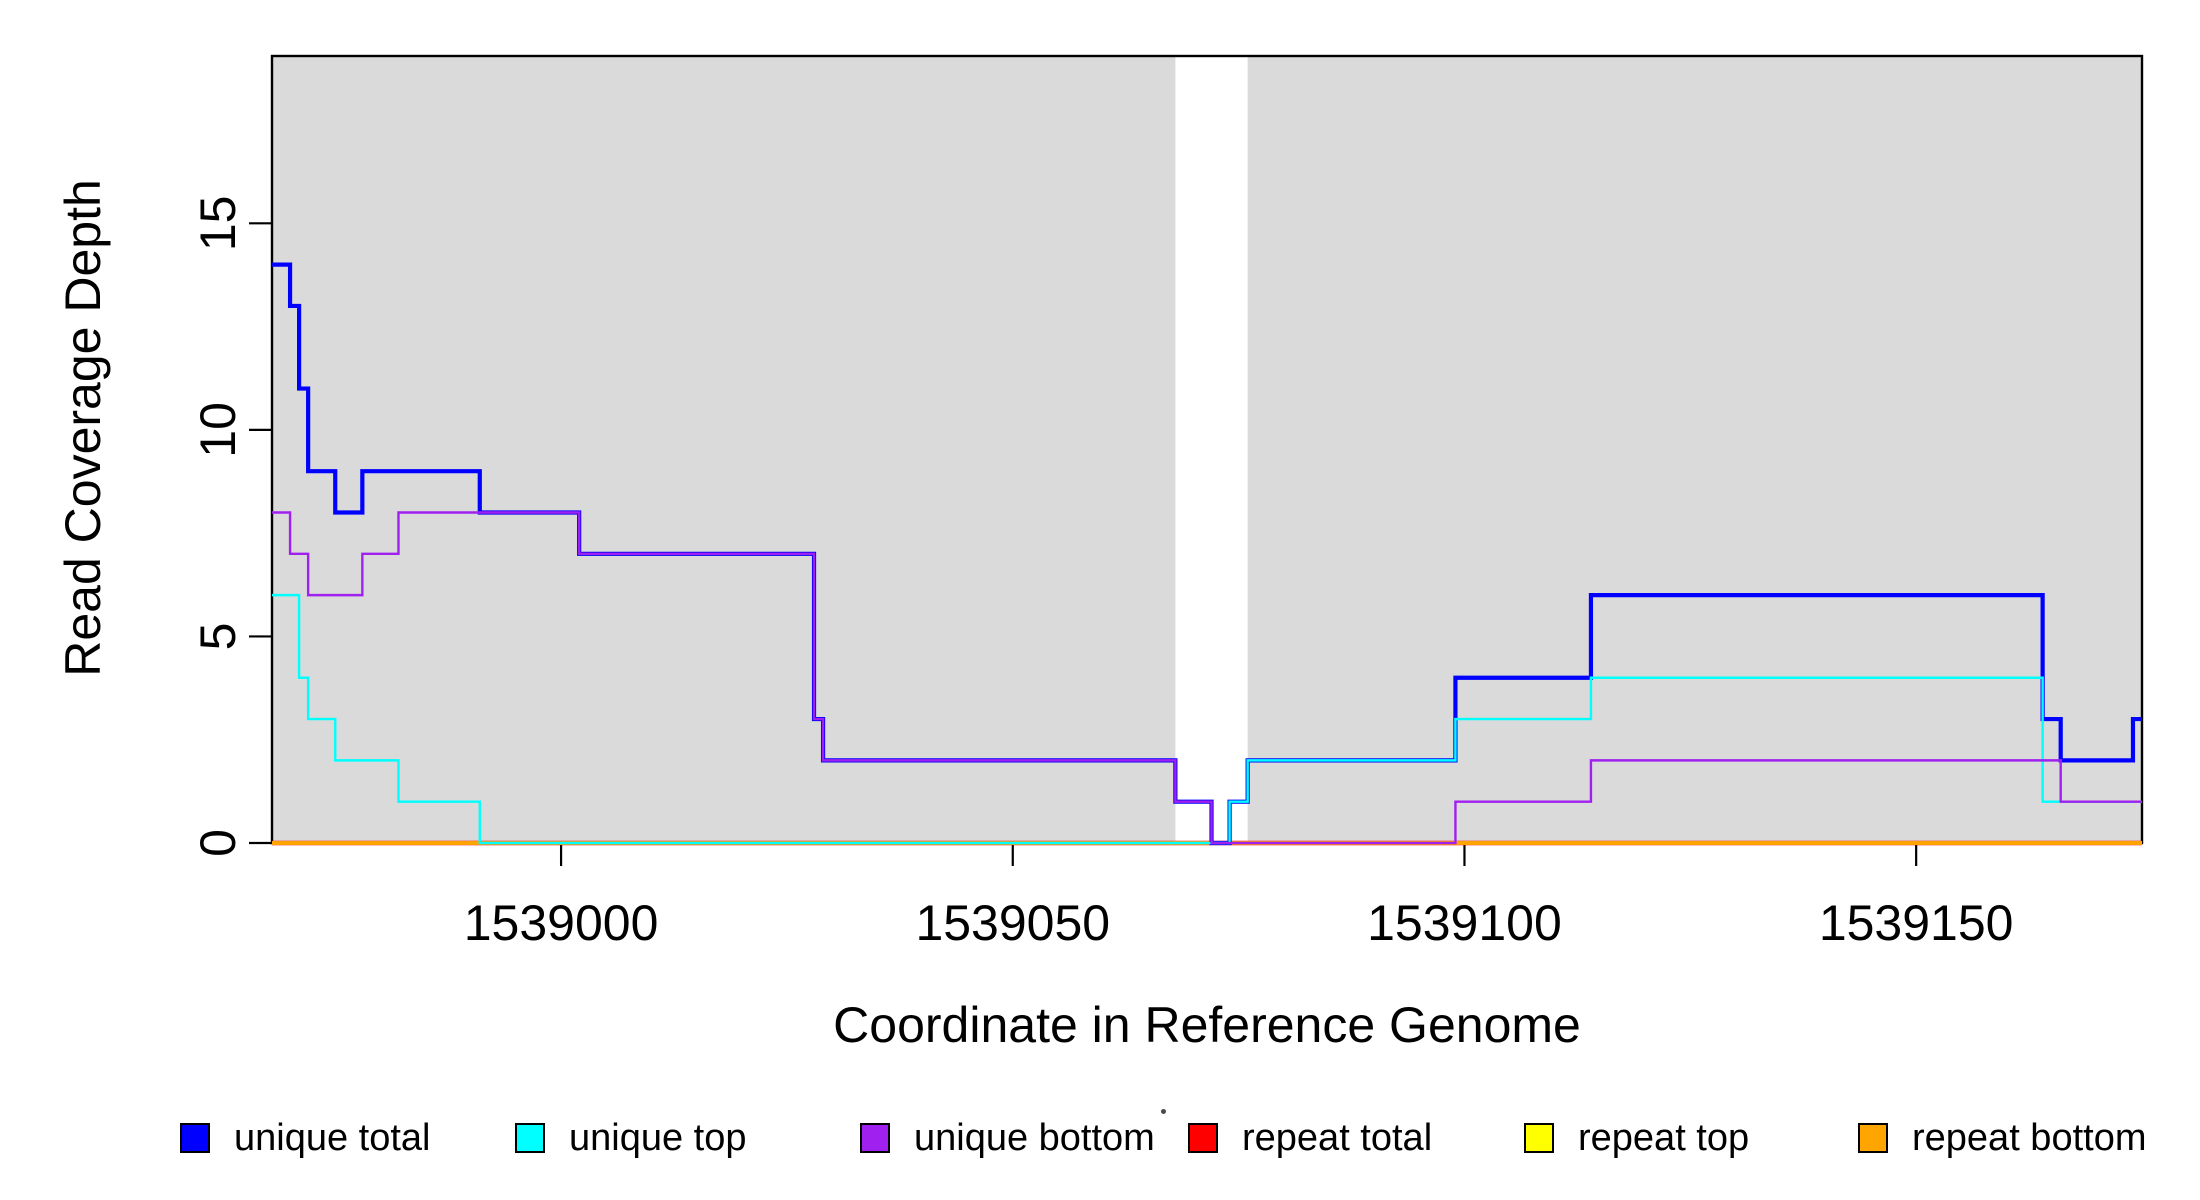  What do you see at coordinates (218, 843) in the screenshot?
I see `y-axis-tick-label: 0` at bounding box center [218, 843].